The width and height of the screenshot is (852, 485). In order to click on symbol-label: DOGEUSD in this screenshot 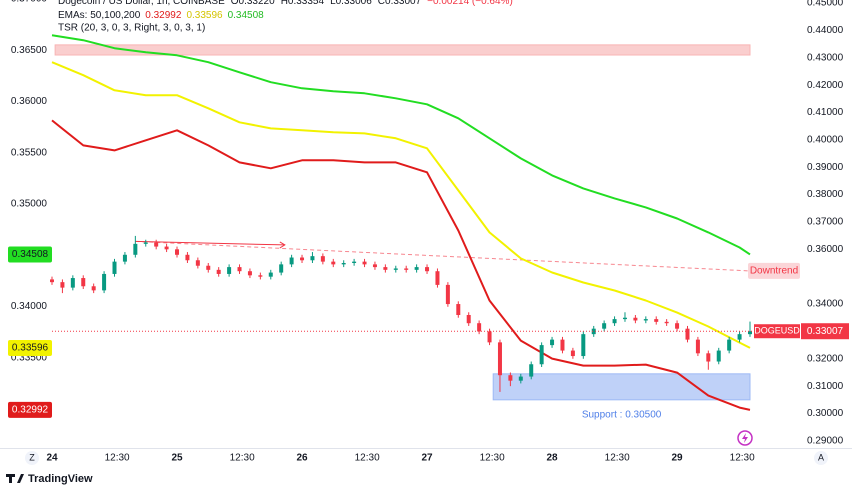, I will do `click(777, 331)`.